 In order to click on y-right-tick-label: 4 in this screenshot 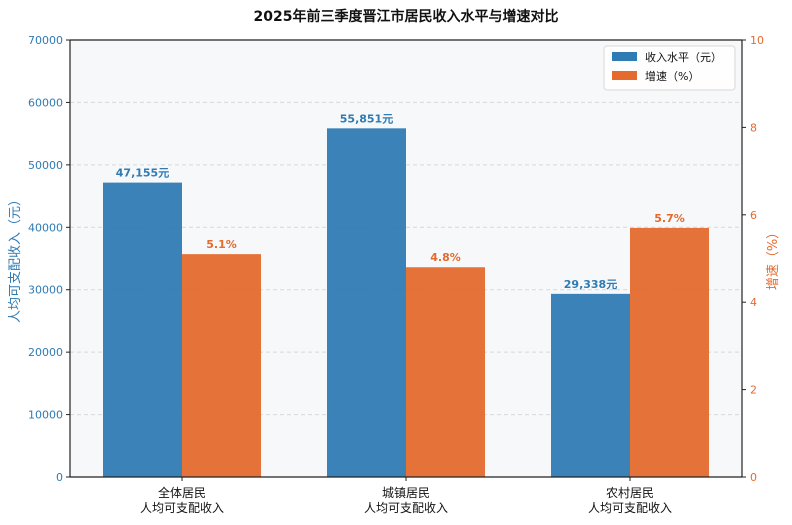, I will do `click(753, 302)`.